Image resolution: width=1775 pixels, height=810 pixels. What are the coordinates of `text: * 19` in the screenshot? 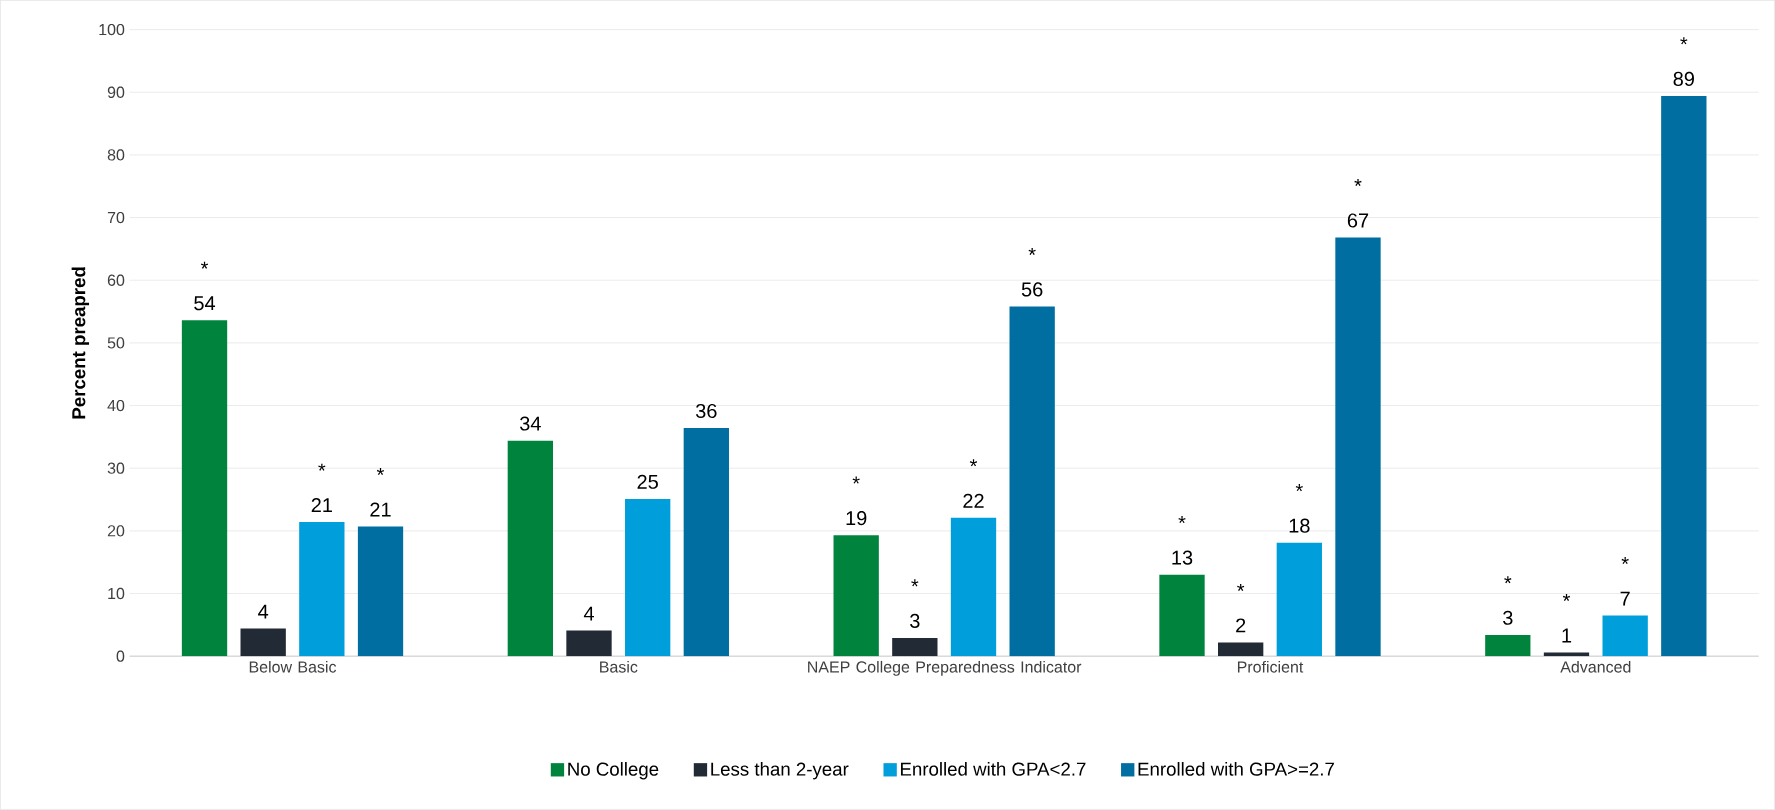 It's located at (856, 501).